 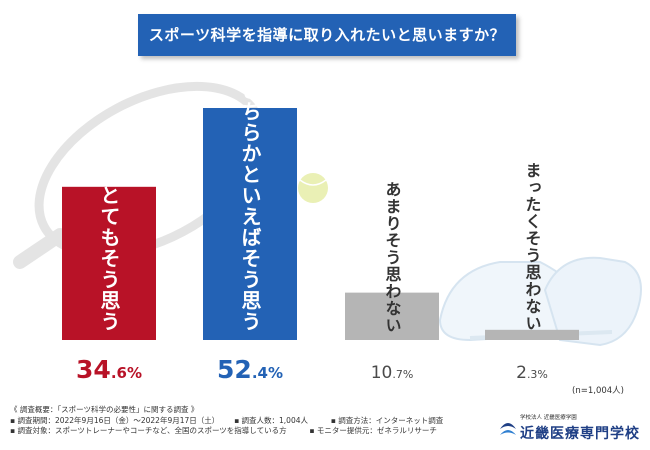 I want to click on value-dec-3: .7%, so click(x=402, y=374).